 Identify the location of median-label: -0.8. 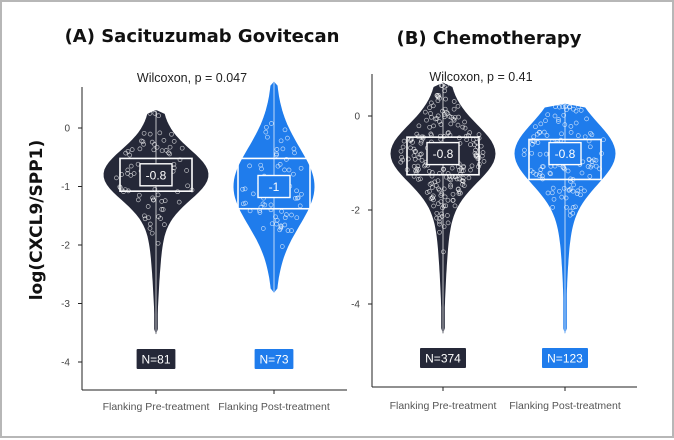
(156, 175).